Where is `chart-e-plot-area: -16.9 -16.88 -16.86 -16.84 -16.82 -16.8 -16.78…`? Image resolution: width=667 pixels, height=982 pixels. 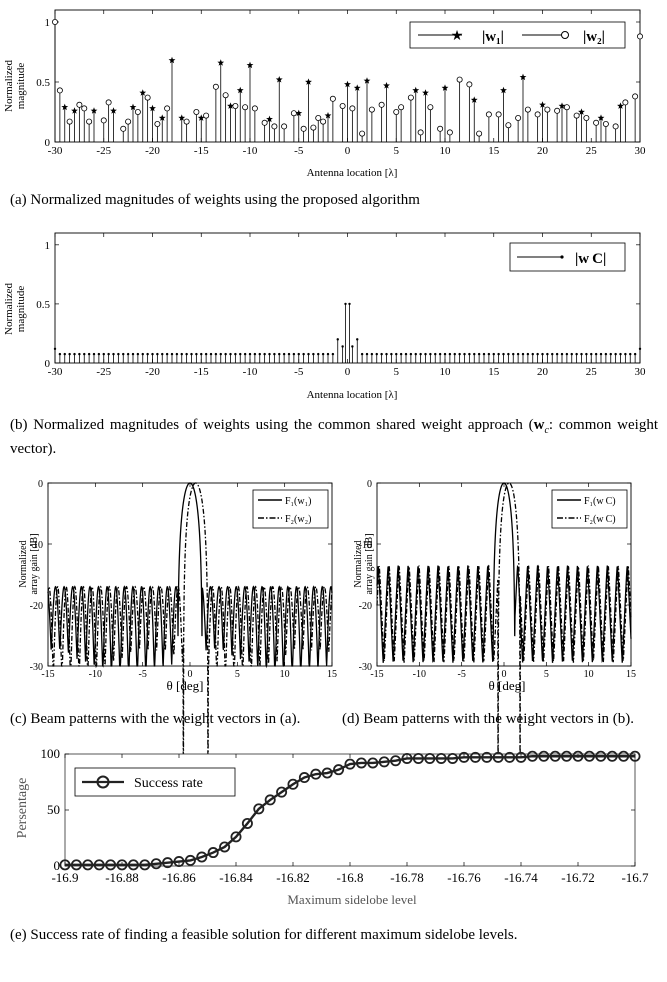
chart-e-plot-area: -16.9 -16.88 -16.86 -16.84 -16.82 -16.8 -16.78… is located at coordinates (345, 815).